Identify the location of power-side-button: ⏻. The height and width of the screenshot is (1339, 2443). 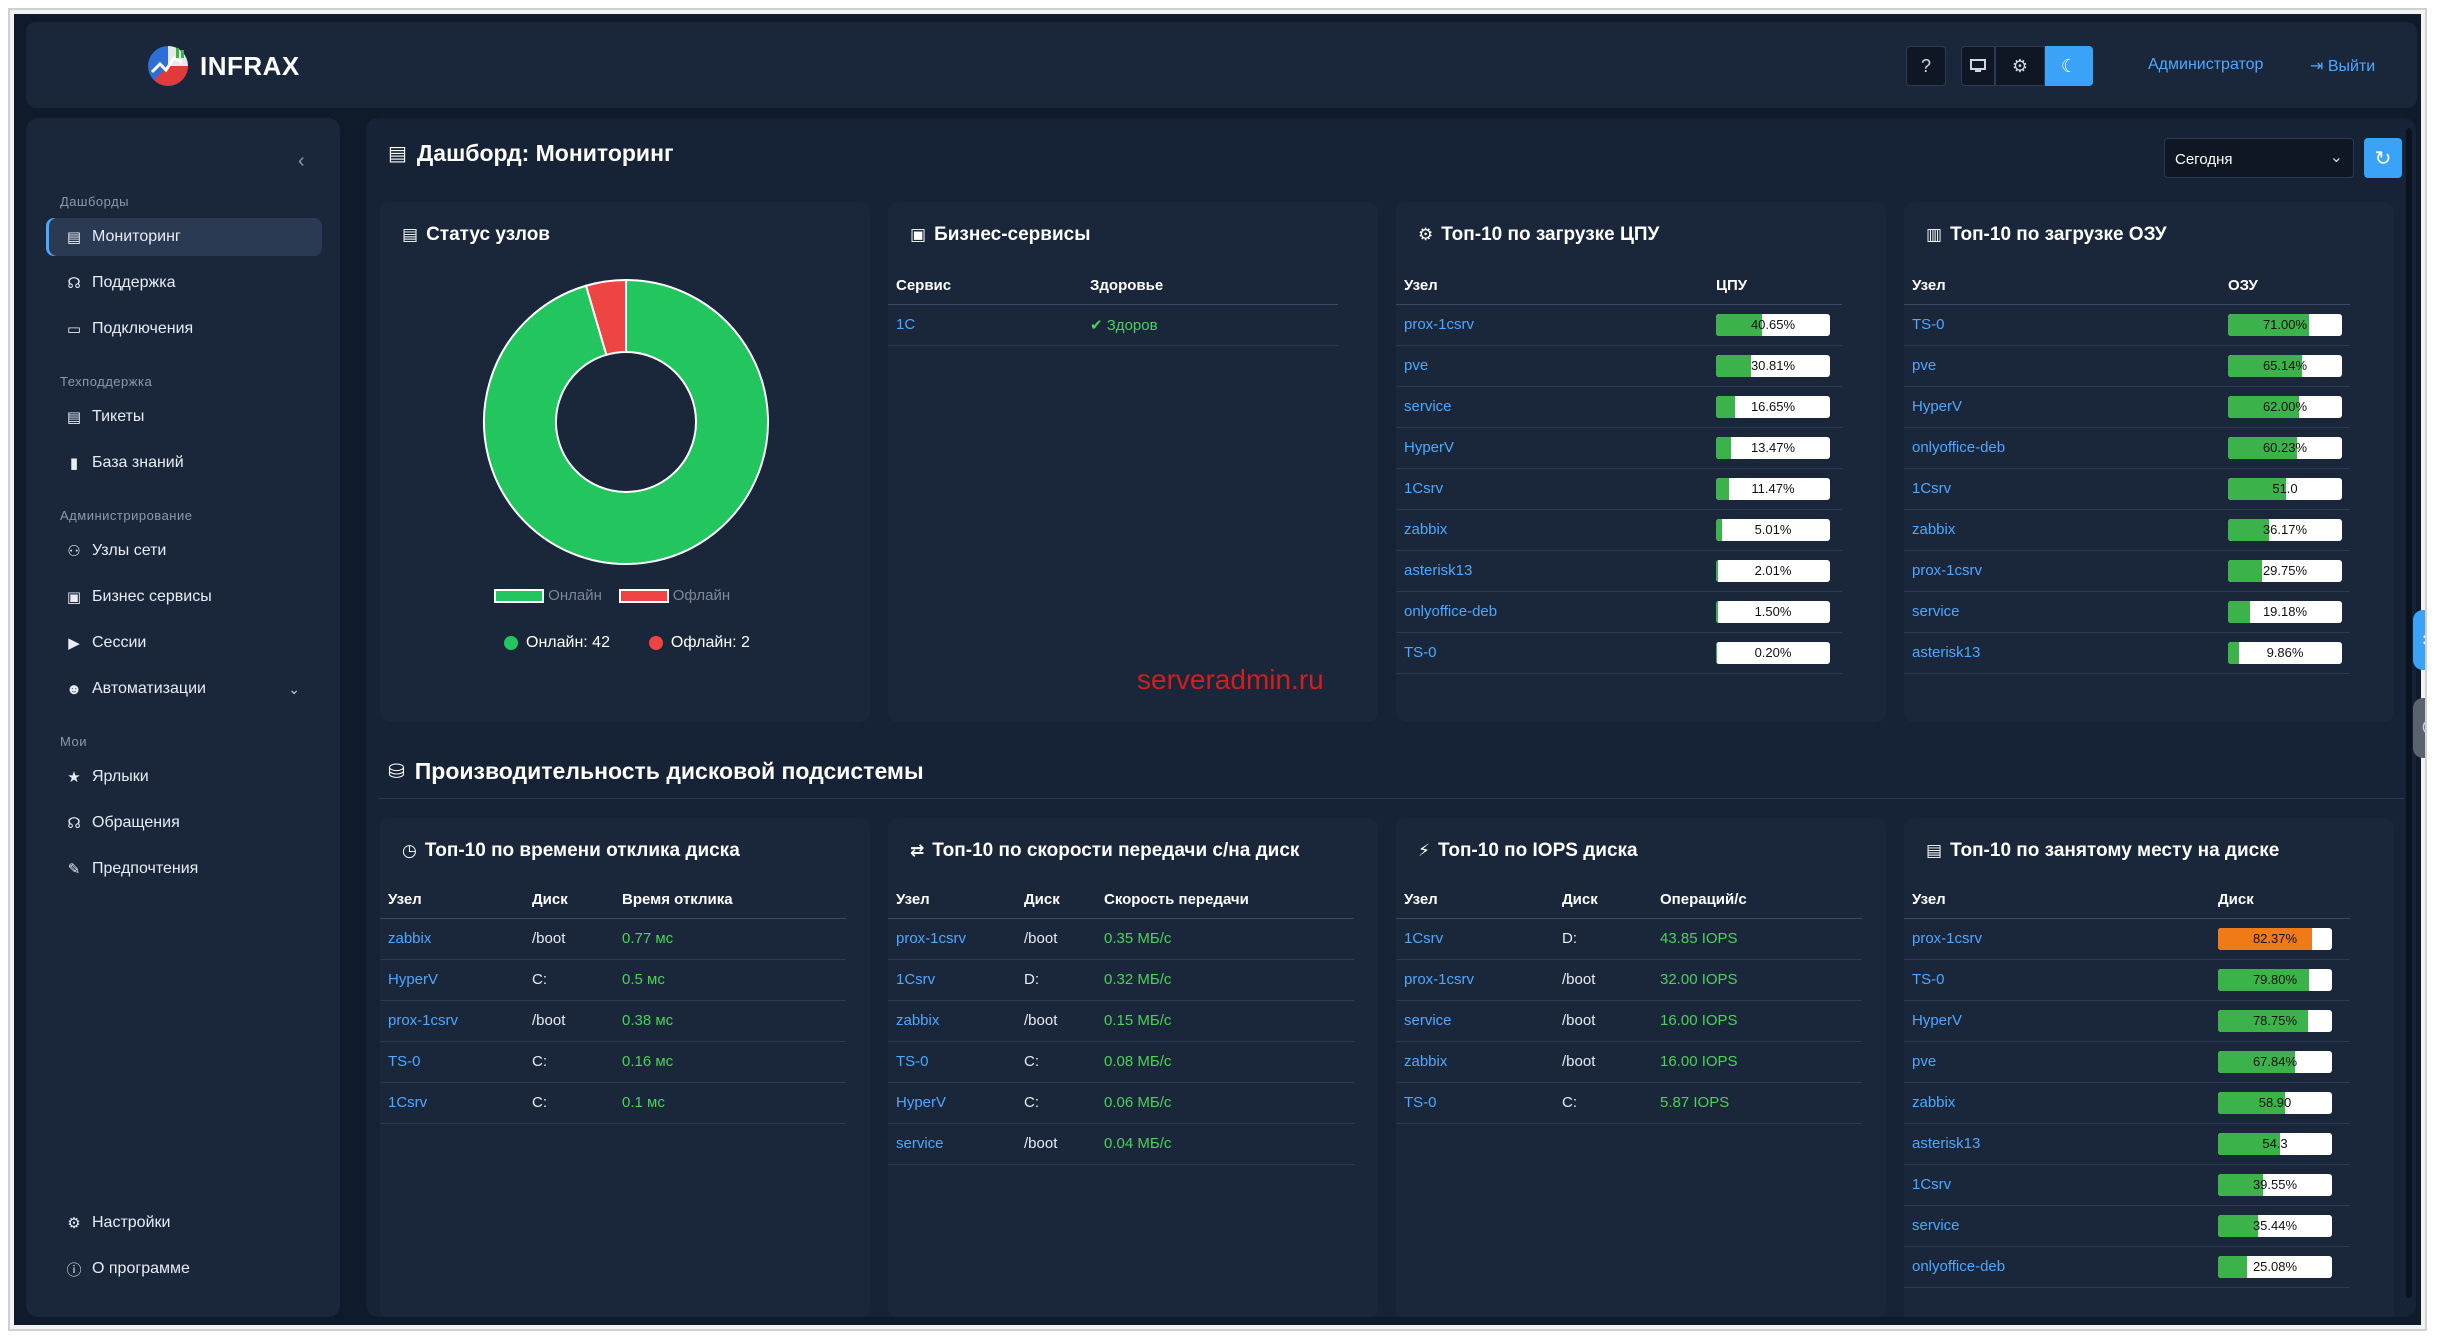
(2419, 728).